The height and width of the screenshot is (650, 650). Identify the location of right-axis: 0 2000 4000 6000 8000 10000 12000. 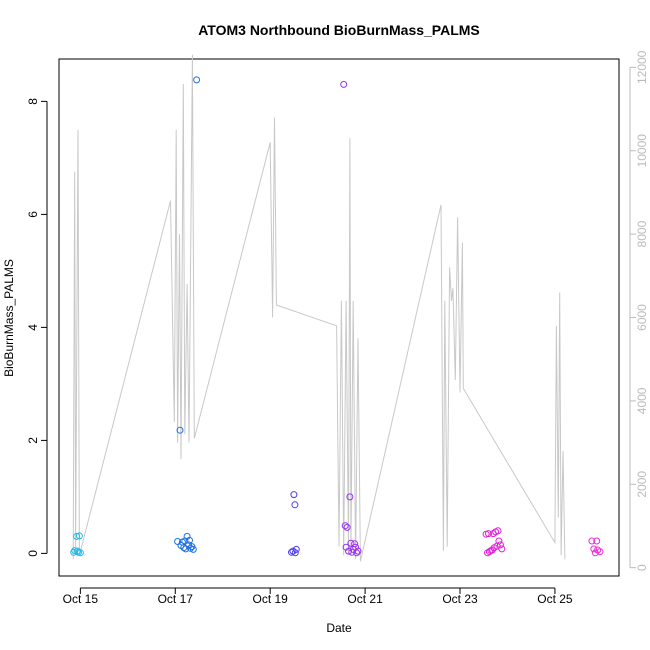
(639, 310).